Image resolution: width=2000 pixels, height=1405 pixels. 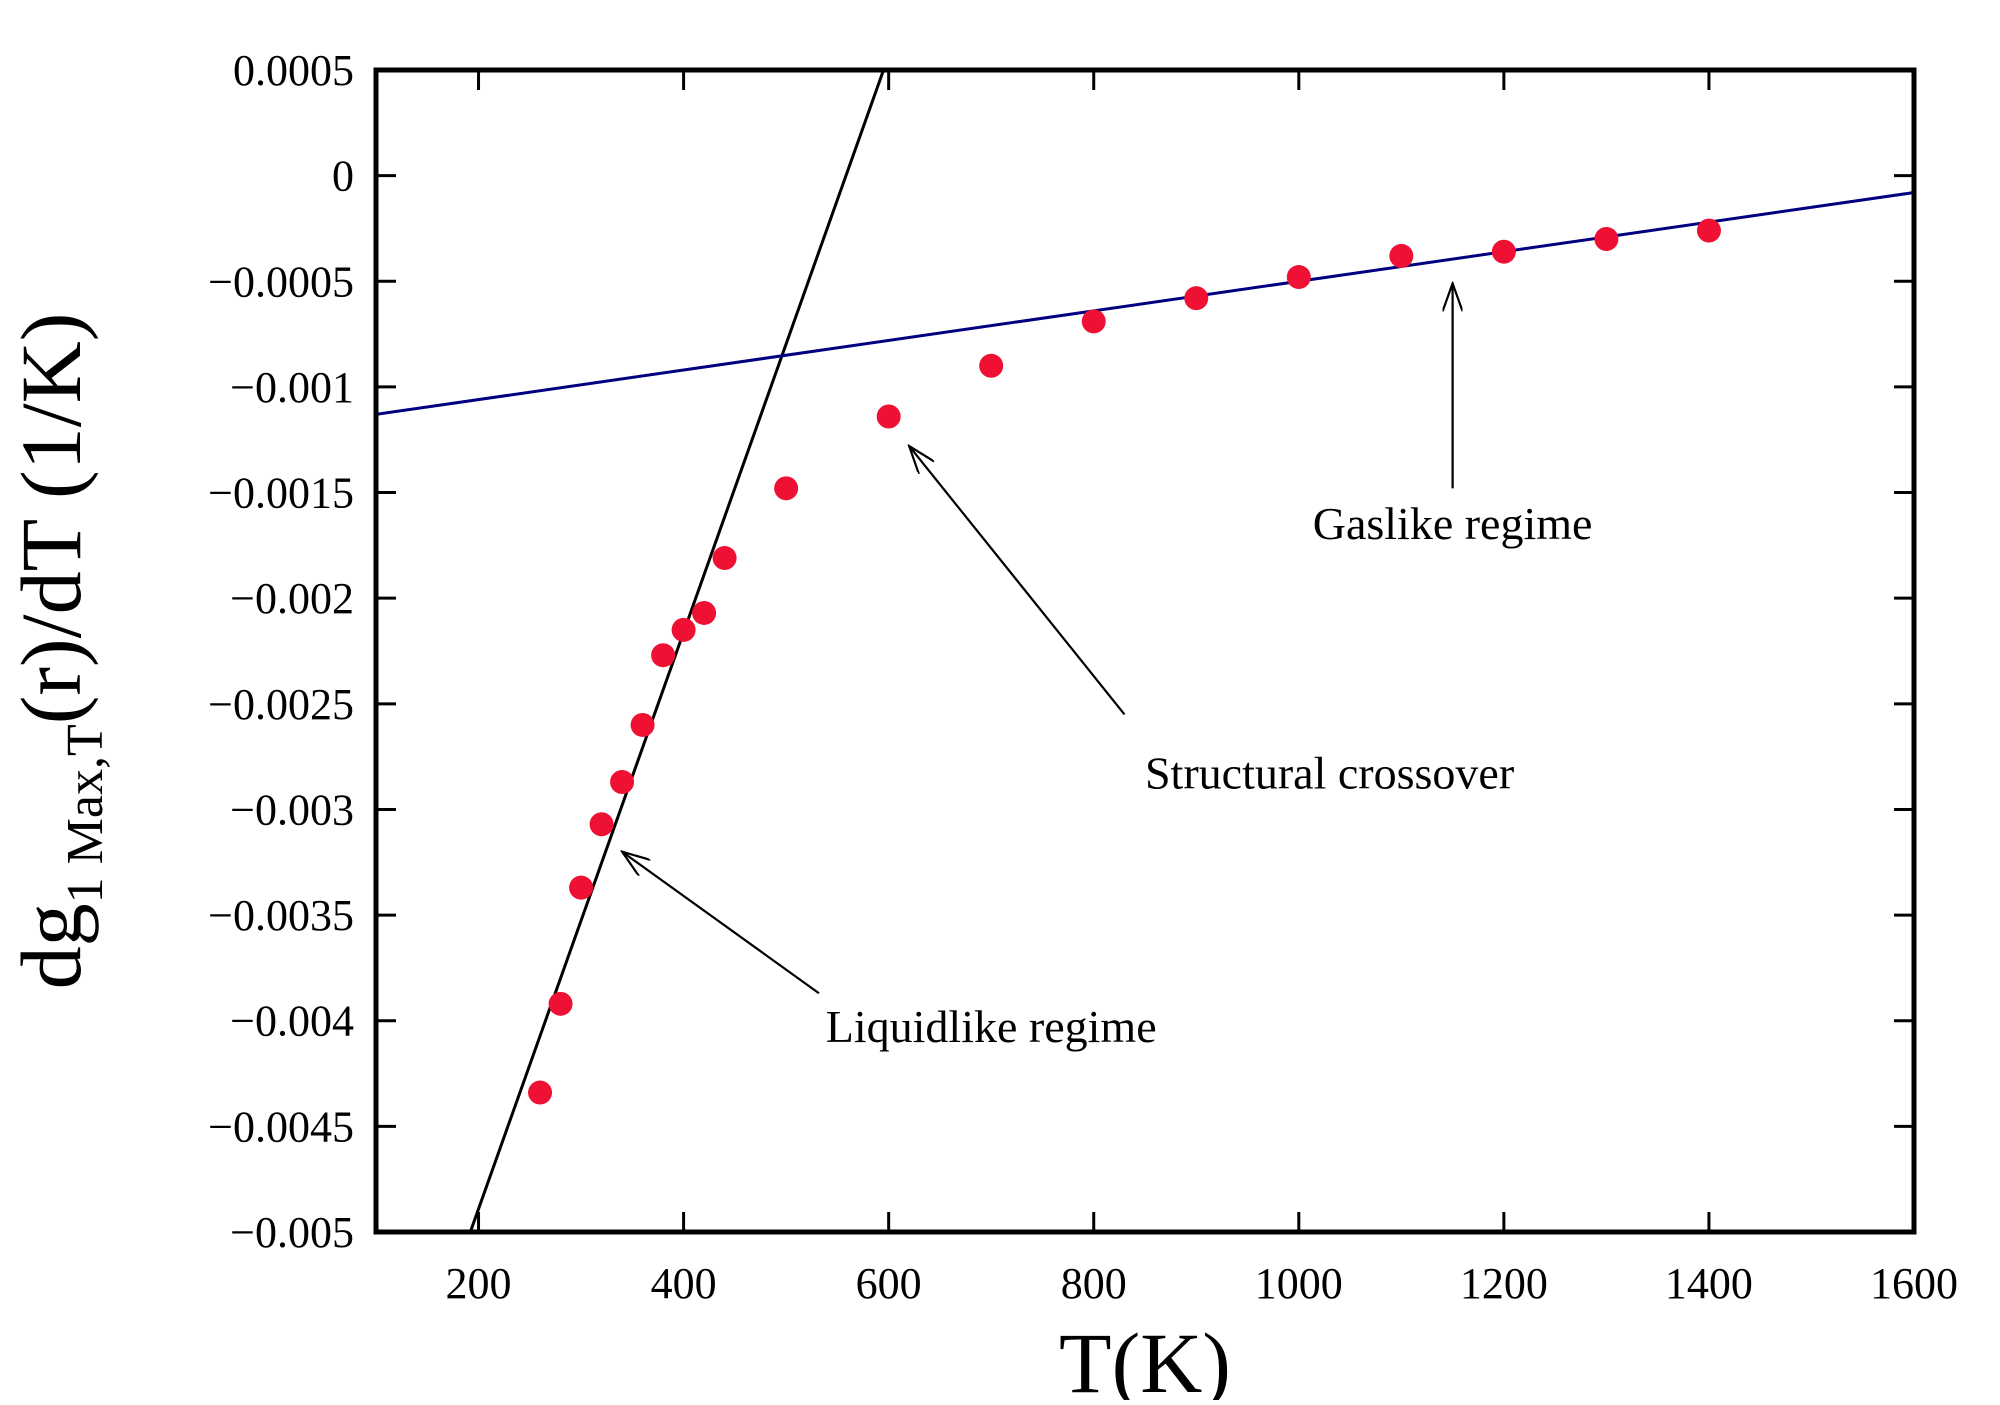 What do you see at coordinates (1299, 1283) in the screenshot?
I see `x-tick-label: 1000` at bounding box center [1299, 1283].